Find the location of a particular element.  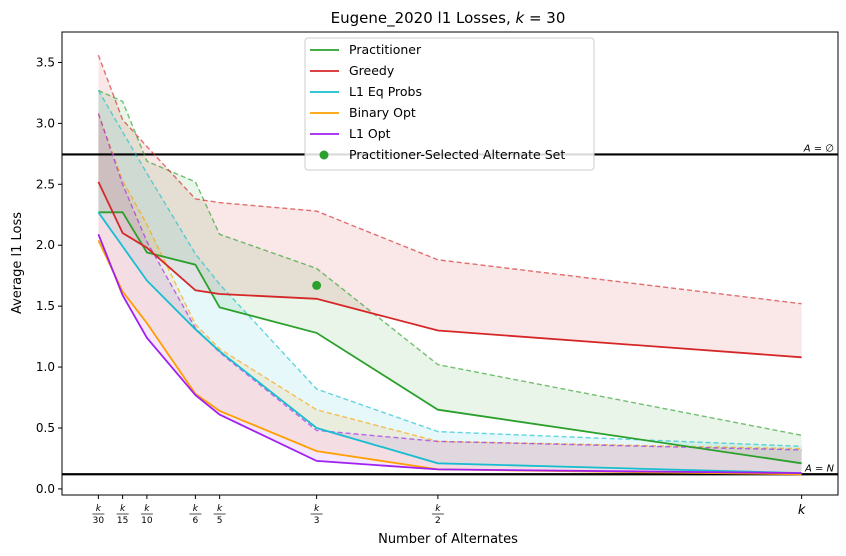

scatter-point is located at coordinates (317, 285).